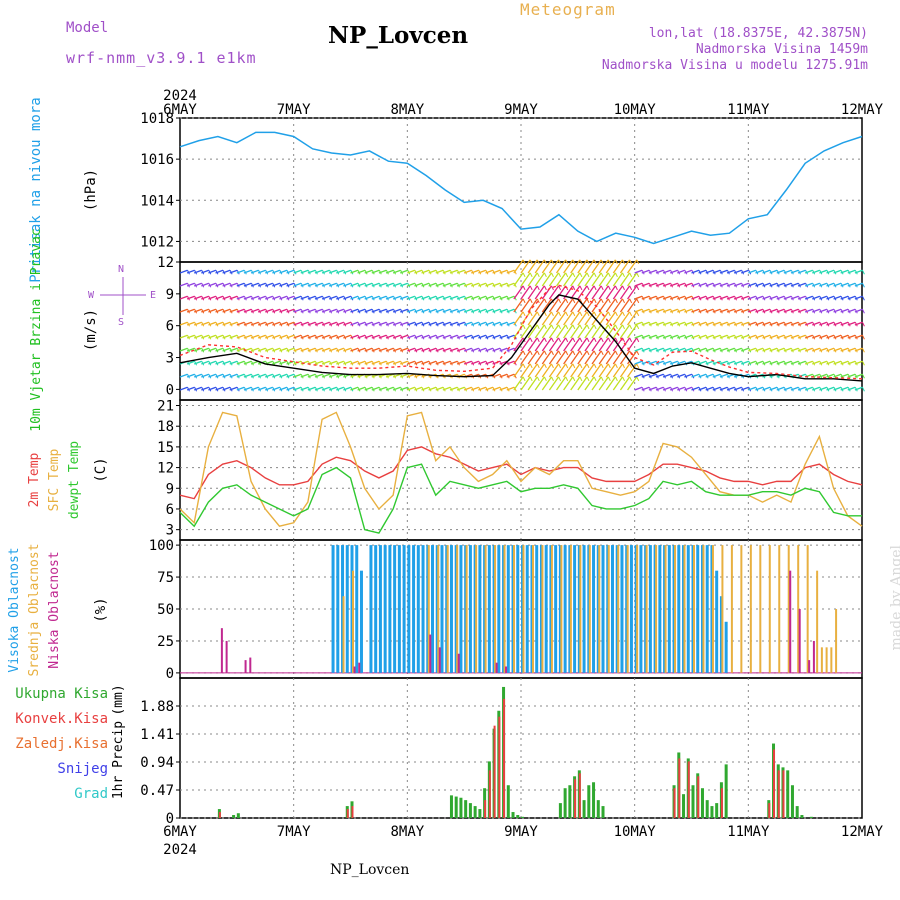 The height and width of the screenshot is (900, 900). I want to click on time-label-top: 12MAY, so click(862, 110).